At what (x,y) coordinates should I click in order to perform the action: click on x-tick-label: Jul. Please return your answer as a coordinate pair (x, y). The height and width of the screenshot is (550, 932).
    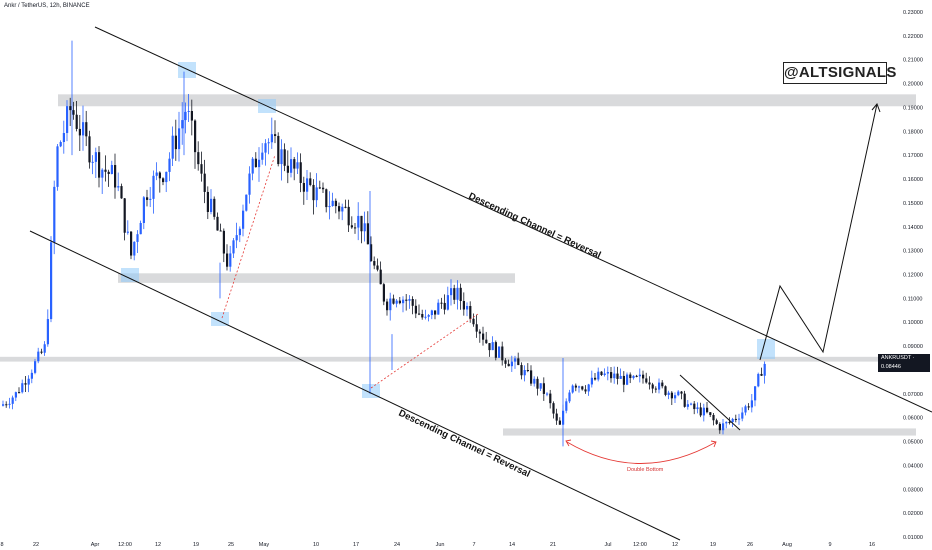
    Looking at the image, I should click on (607, 545).